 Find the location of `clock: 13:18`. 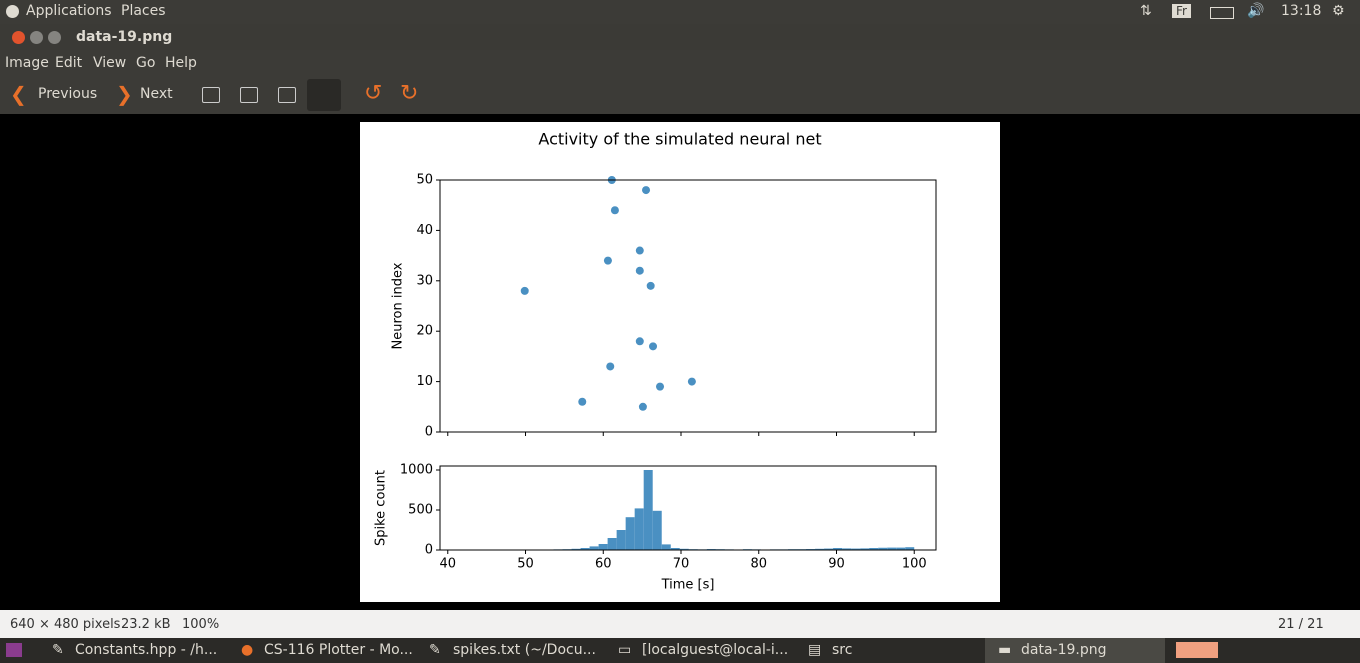

clock: 13:18 is located at coordinates (1301, 11).